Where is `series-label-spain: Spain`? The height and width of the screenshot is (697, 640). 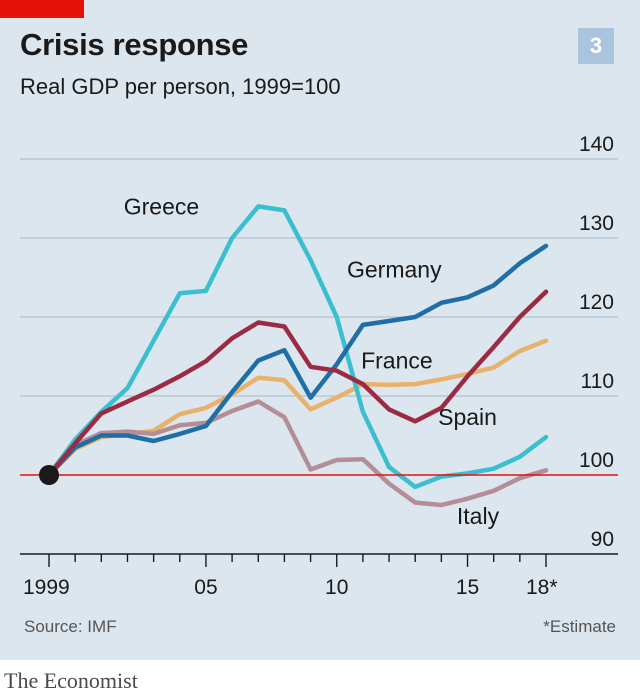 series-label-spain: Spain is located at coordinates (467, 417).